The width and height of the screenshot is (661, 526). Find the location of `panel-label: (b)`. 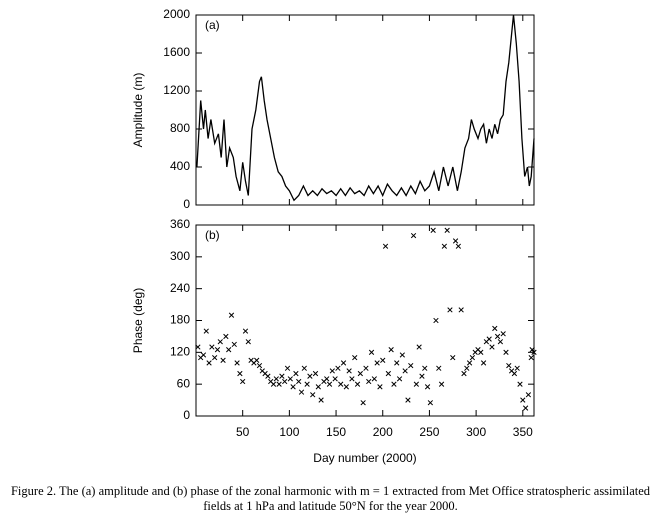

panel-label: (b) is located at coordinates (212, 235).